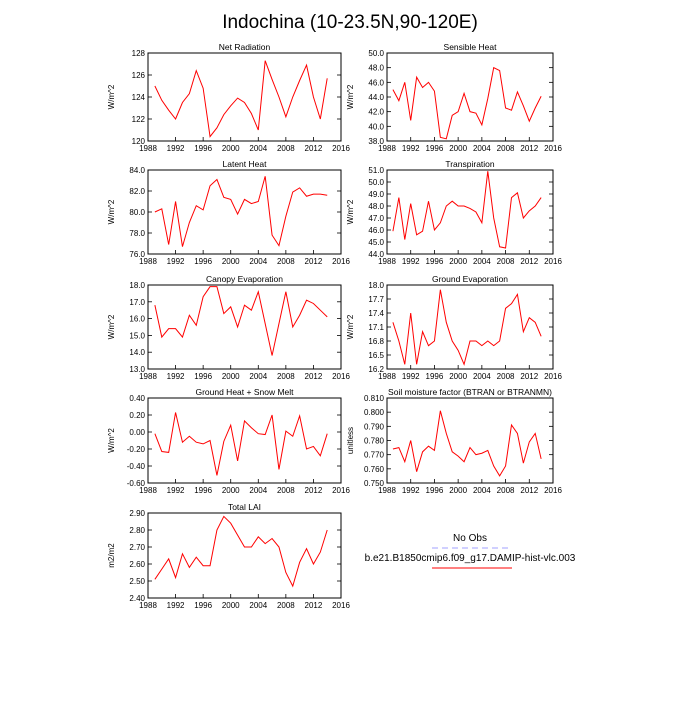 The width and height of the screenshot is (700, 705). I want to click on panel-title: Sensible Heat, so click(471, 47).